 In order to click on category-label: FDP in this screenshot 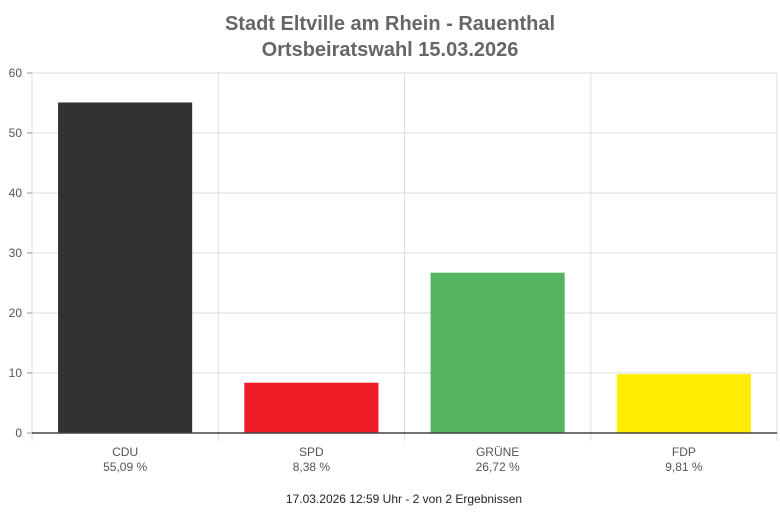, I will do `click(684, 452)`.